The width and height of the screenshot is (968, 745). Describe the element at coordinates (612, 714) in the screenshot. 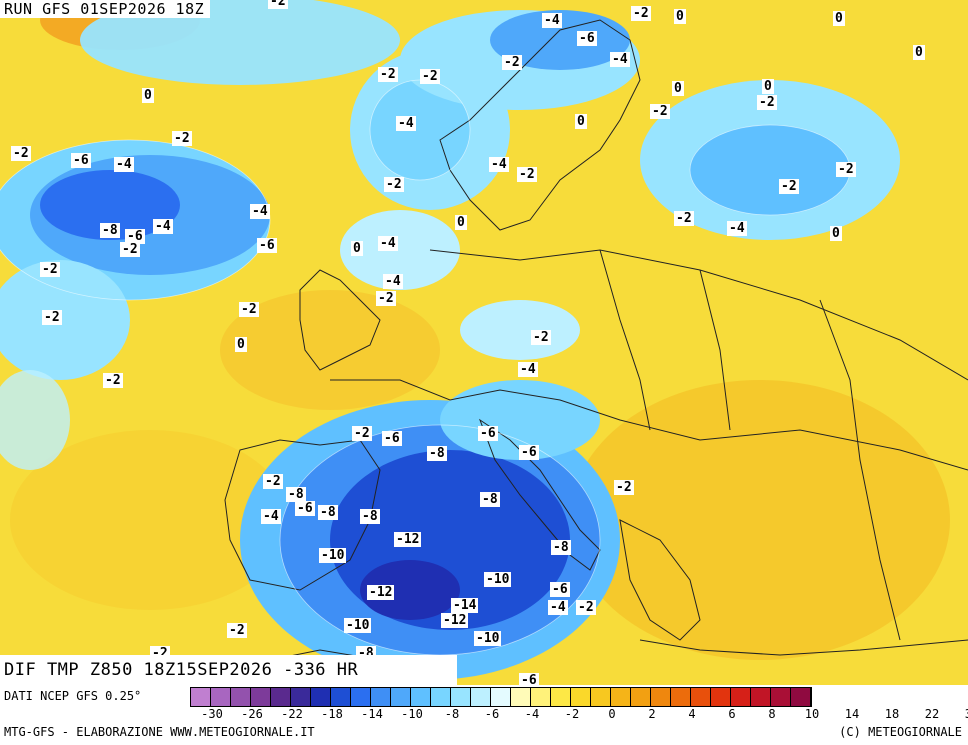

I see `color-scale-tick-label: 0` at that location.